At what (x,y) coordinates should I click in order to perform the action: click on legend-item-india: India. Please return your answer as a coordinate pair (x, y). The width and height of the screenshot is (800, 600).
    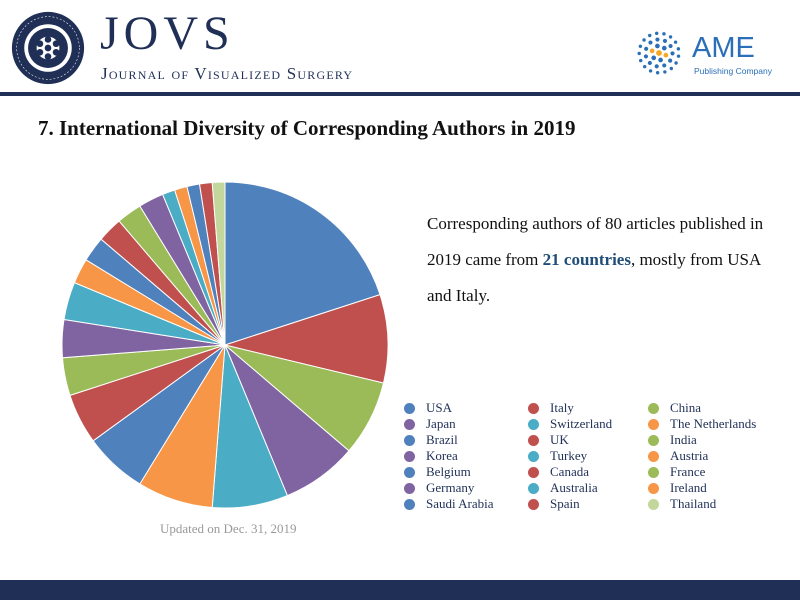
    Looking at the image, I should click on (718, 440).